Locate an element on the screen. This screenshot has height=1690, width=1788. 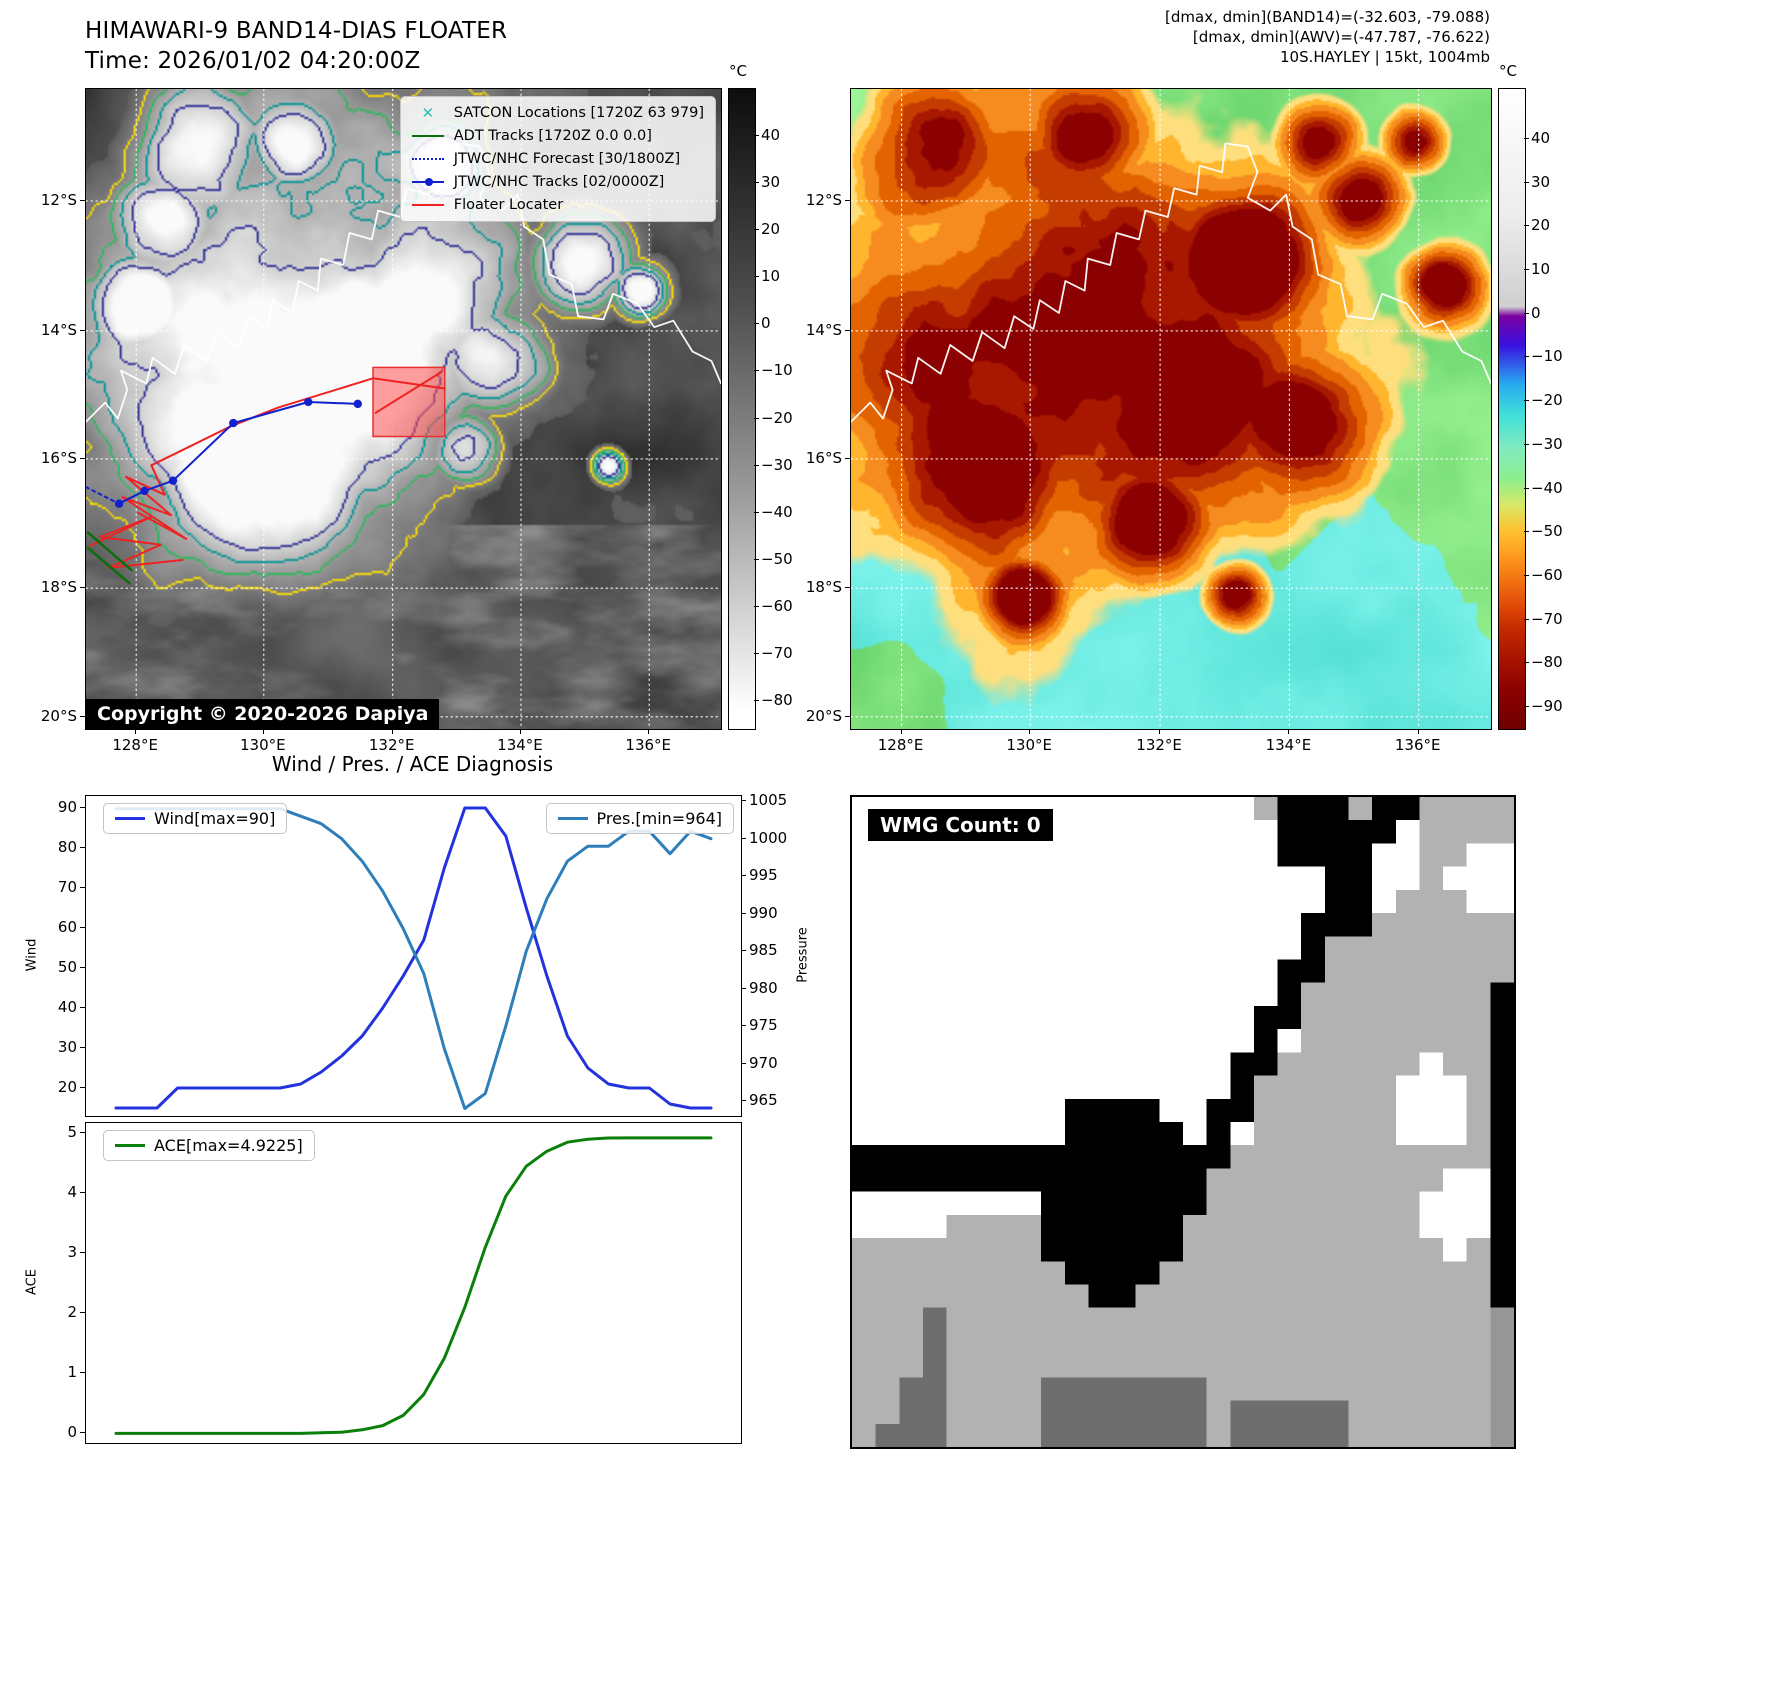
ace-tick-label: 1 is located at coordinates (72, 1372).